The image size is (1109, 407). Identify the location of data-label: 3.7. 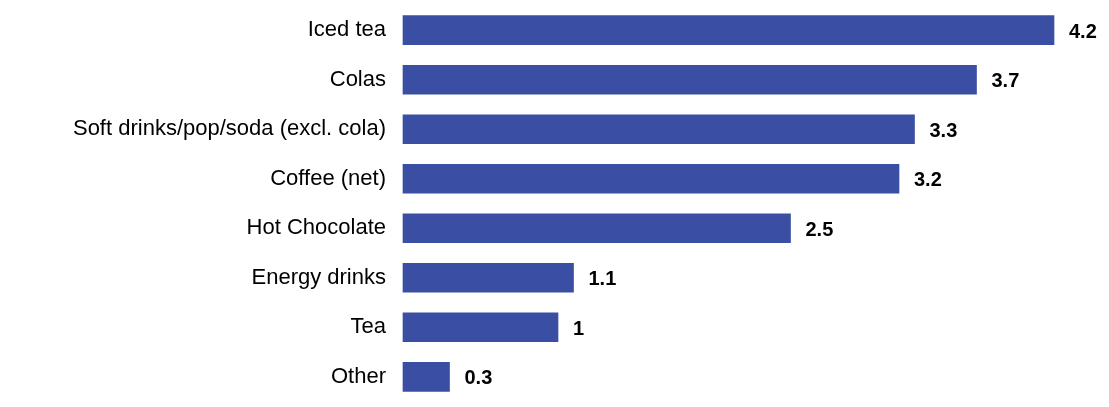
(1005, 80).